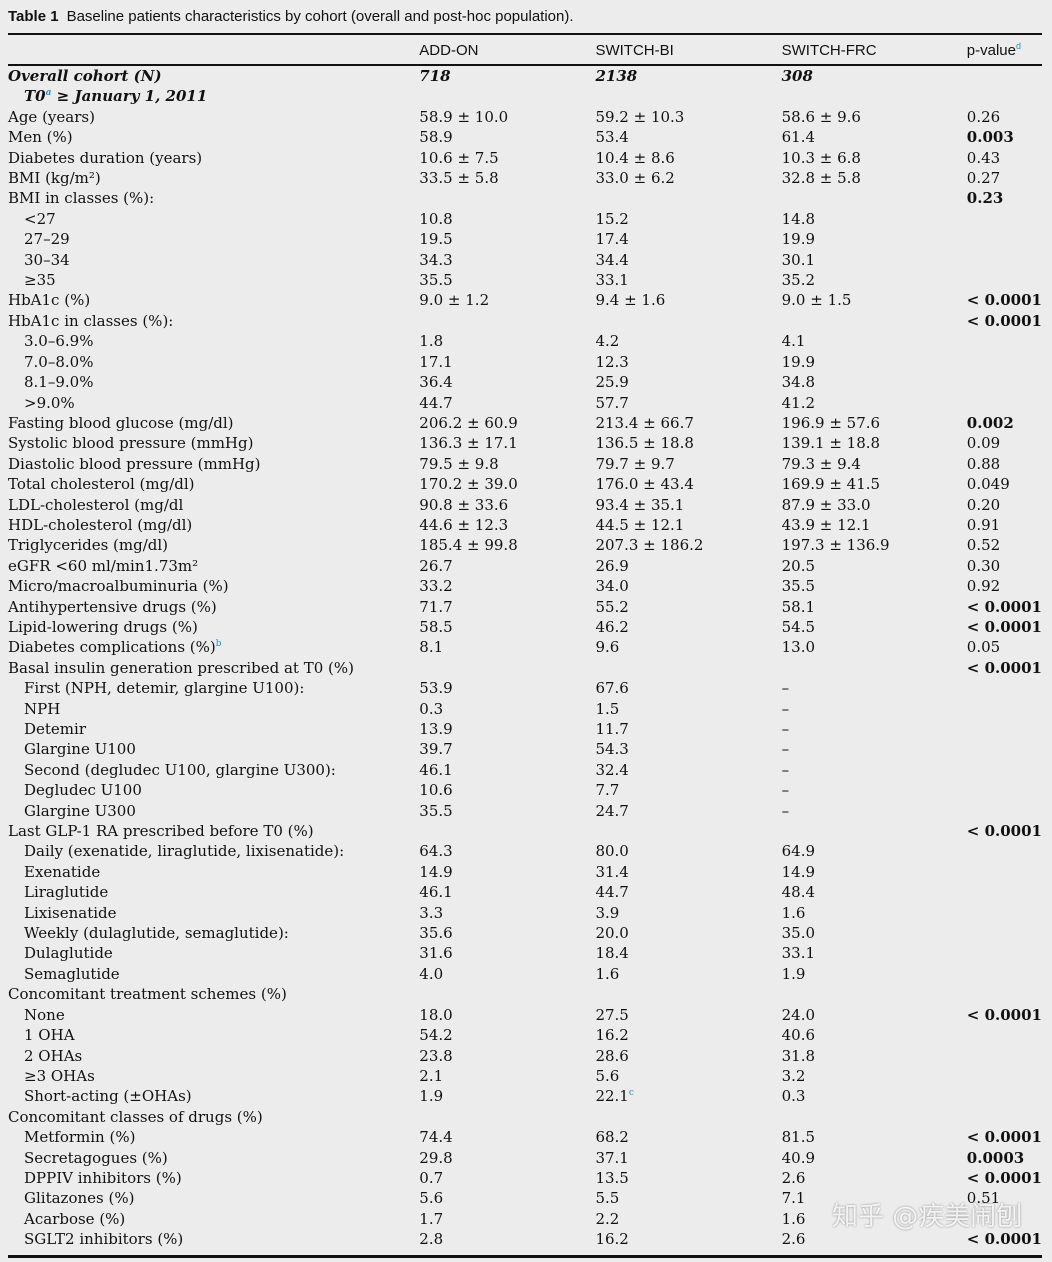 The image size is (1052, 1262). I want to click on table-row: Secretagogues (%) 29.8 37.1 40.9 0.0003, so click(525, 1158).